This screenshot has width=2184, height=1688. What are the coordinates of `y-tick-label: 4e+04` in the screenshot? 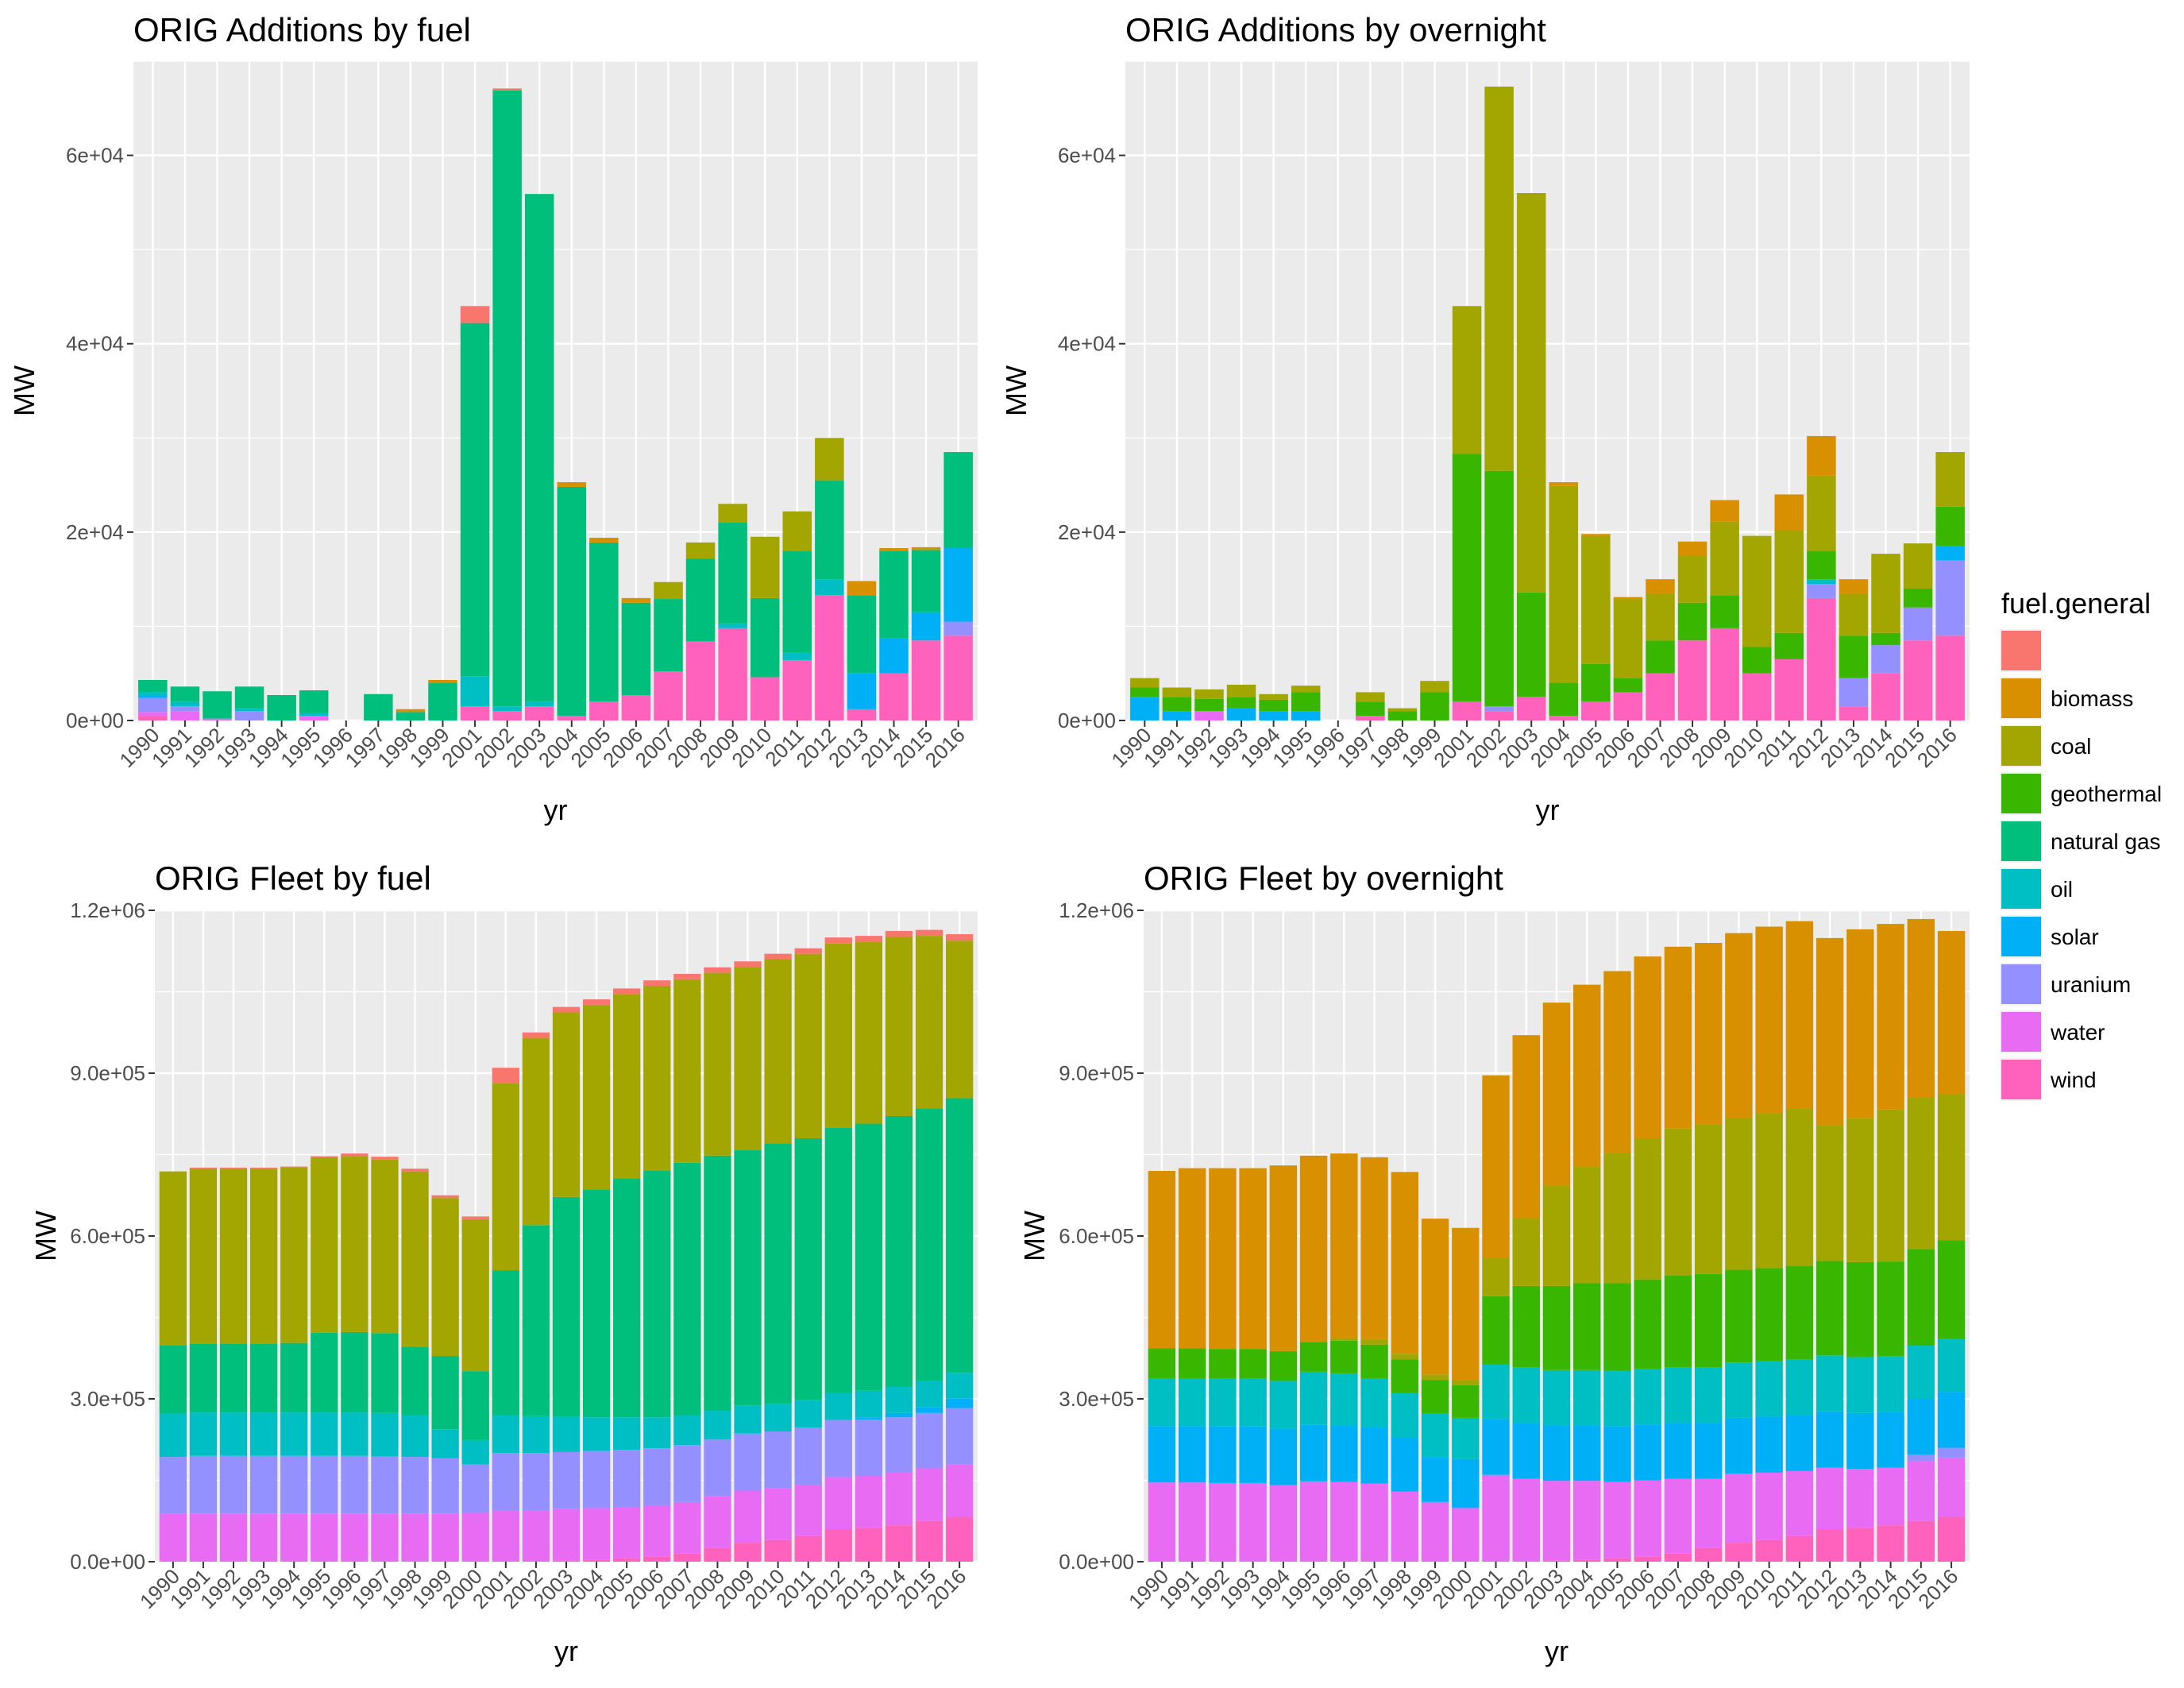 It's located at (95, 344).